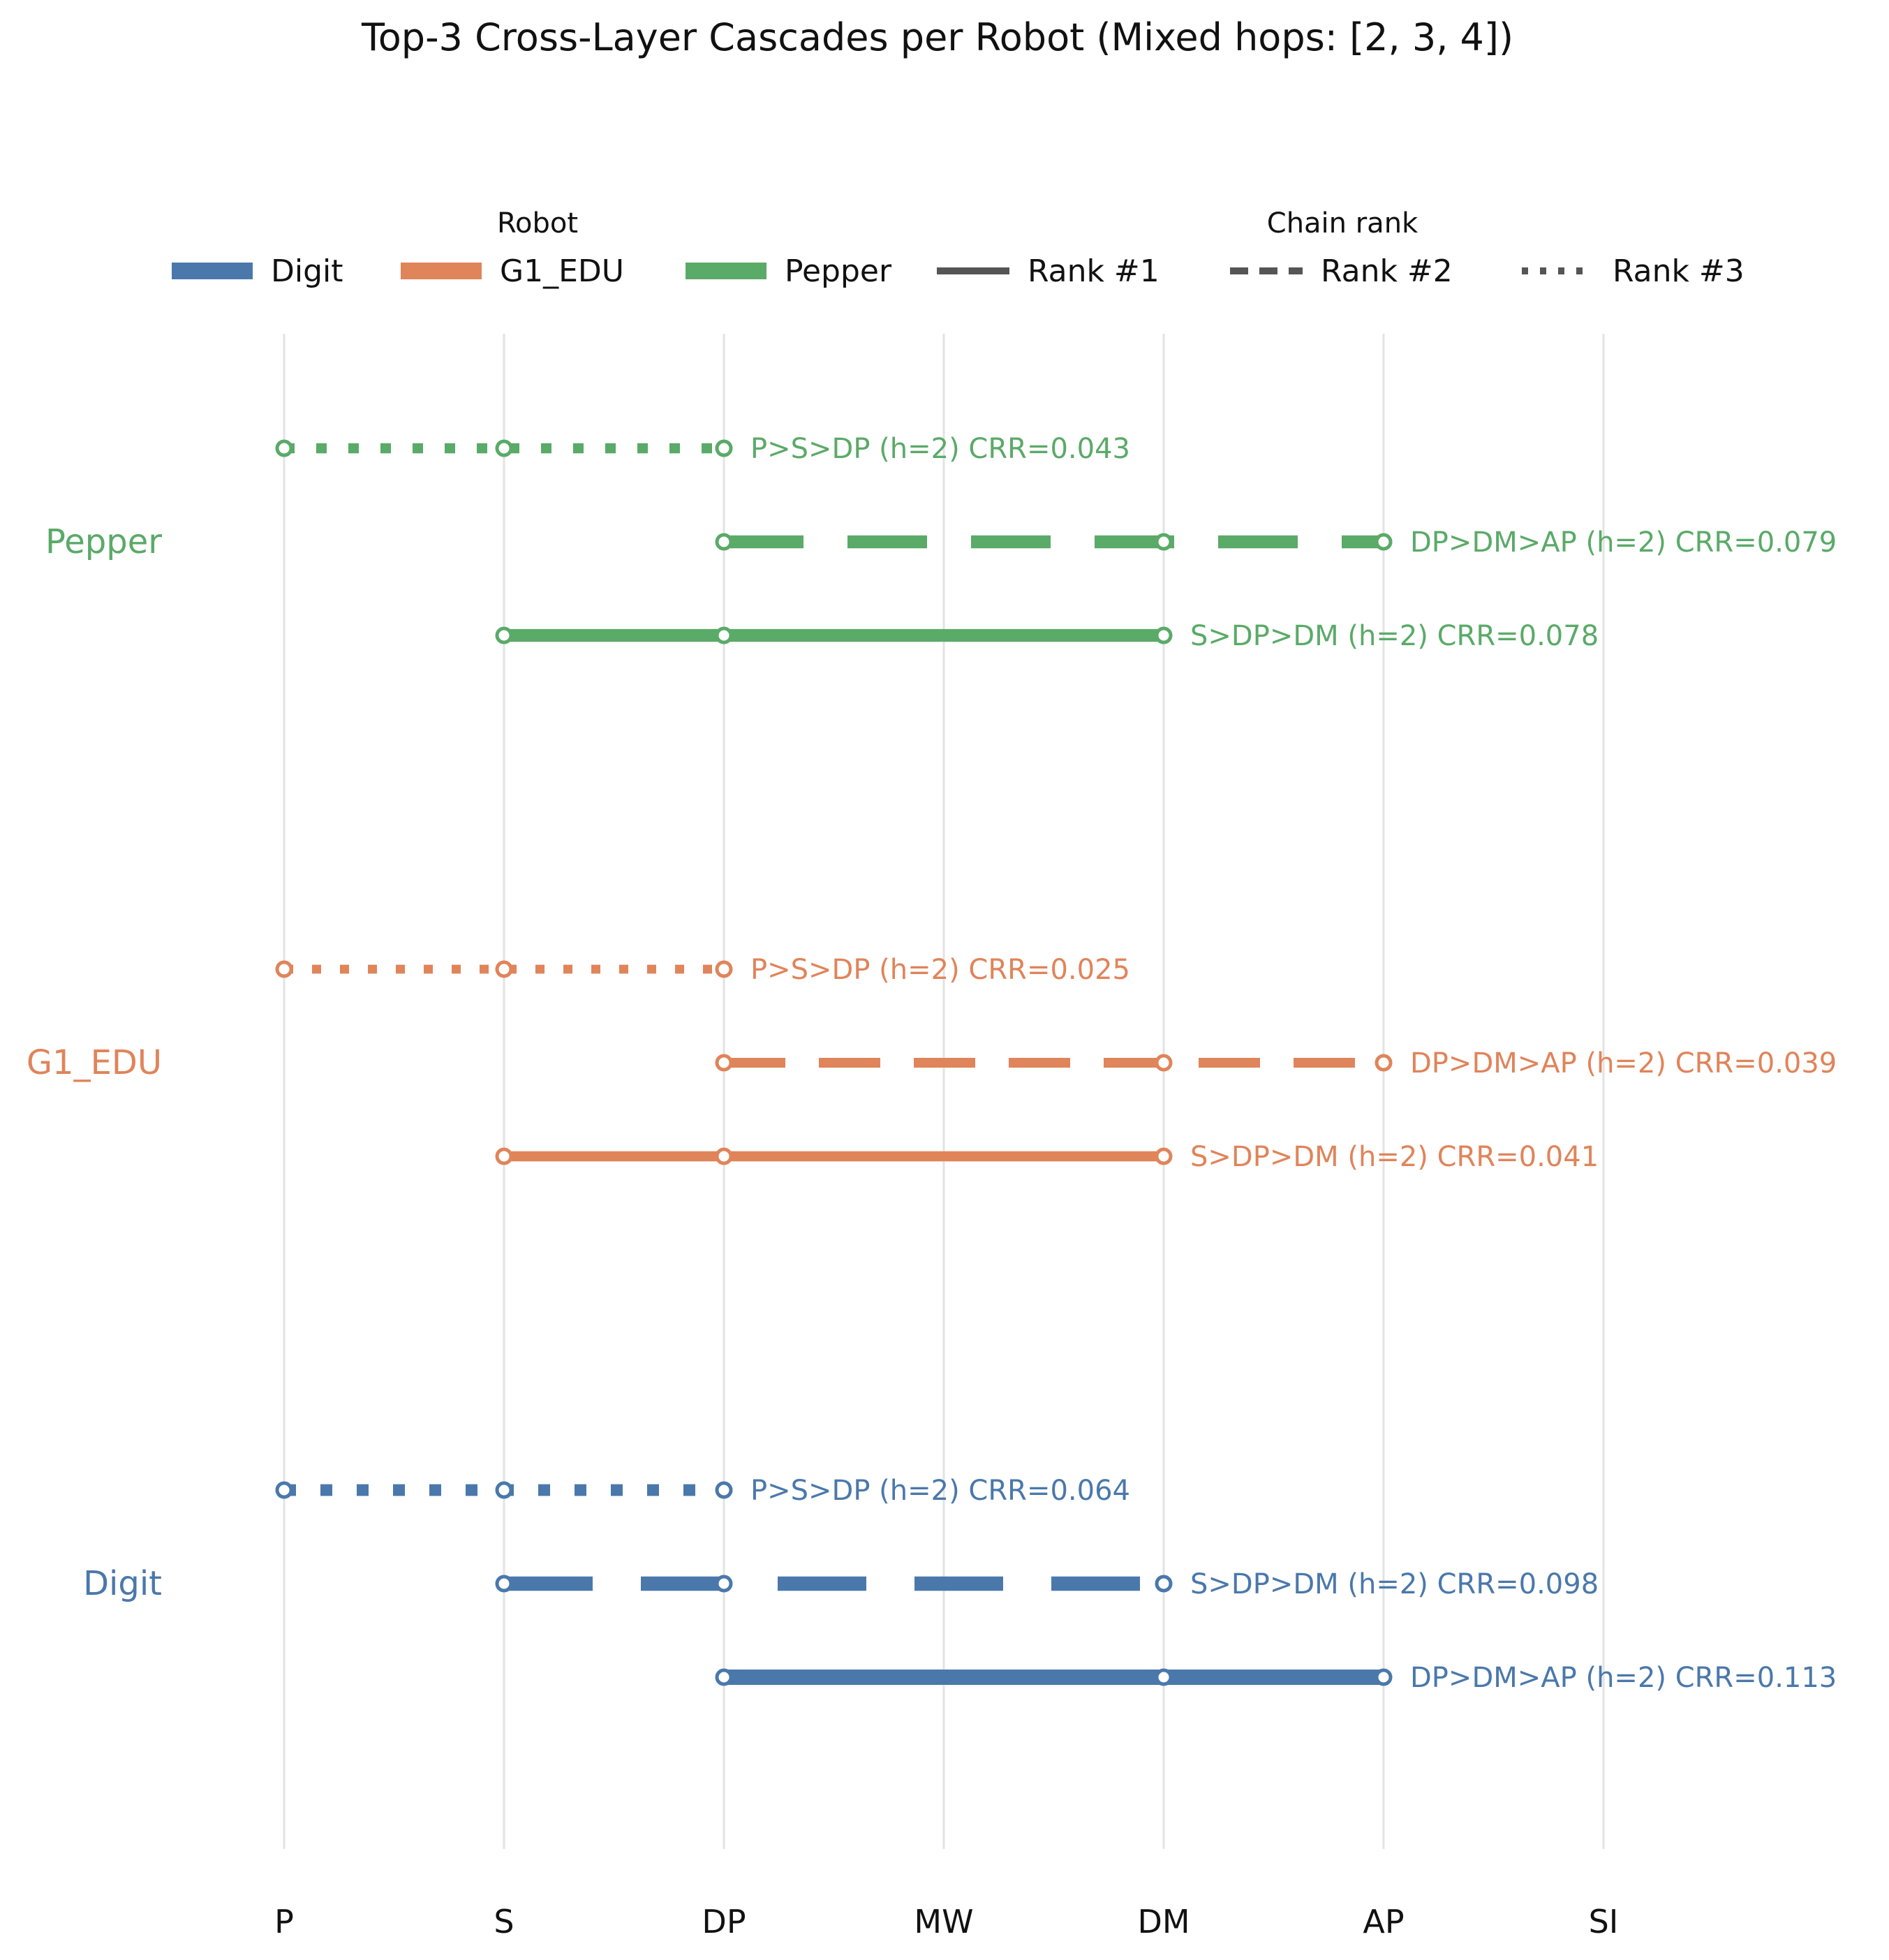  Describe the element at coordinates (1164, 1063) in the screenshot. I see `chain-g1-edu-rank-2-node-dm` at that location.